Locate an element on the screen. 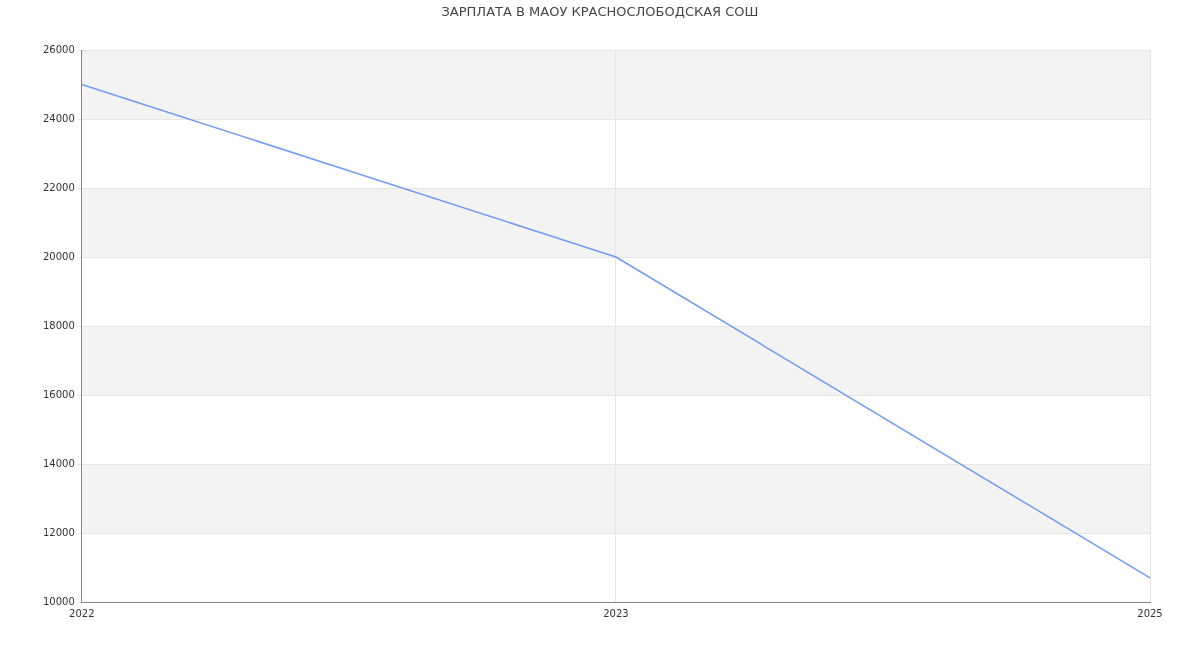  y-tick-label: 18000 is located at coordinates (59, 325).